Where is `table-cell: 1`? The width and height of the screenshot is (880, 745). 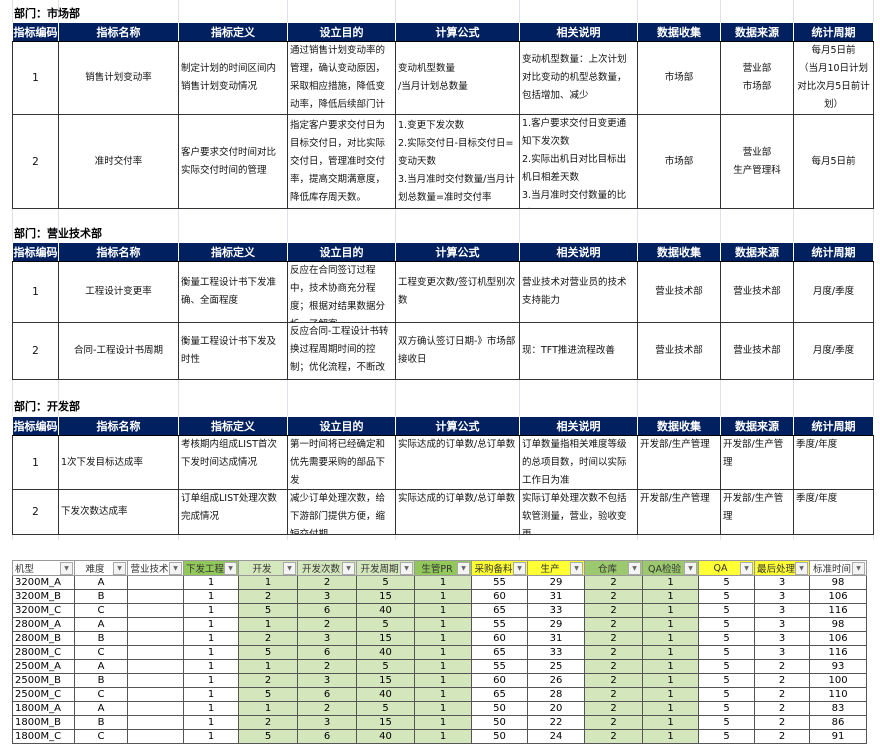
table-cell: 1 is located at coordinates (35, 292).